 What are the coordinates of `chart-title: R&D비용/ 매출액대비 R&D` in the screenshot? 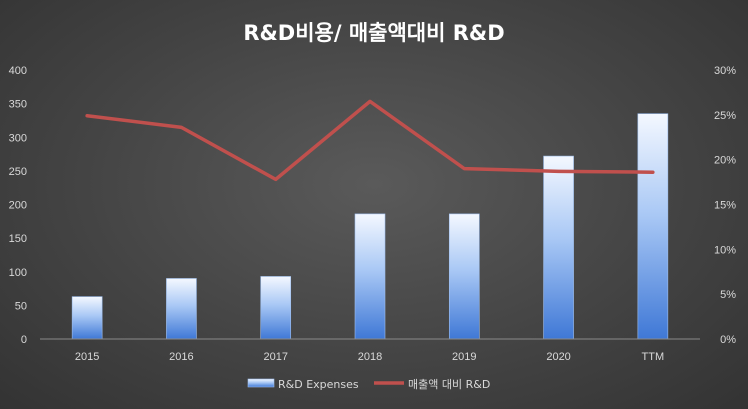 It's located at (373, 33).